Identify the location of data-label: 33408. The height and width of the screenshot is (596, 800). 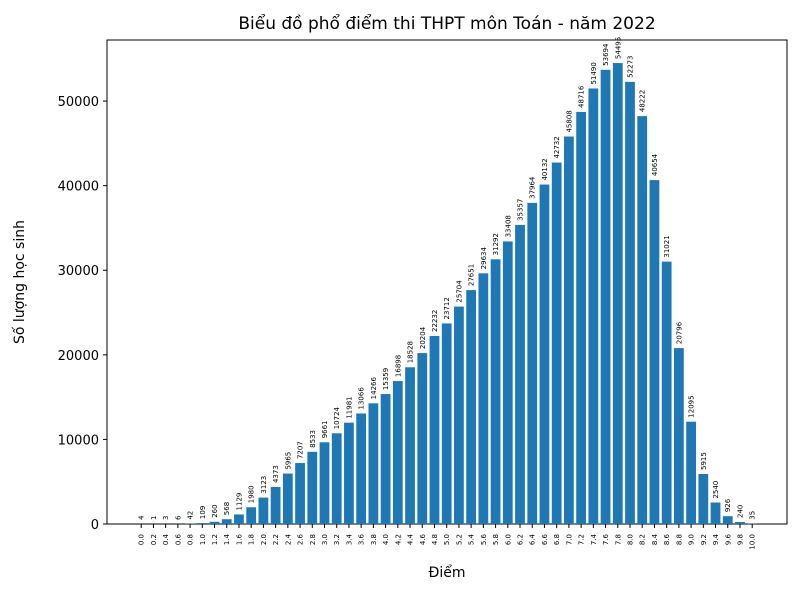
(508, 226).